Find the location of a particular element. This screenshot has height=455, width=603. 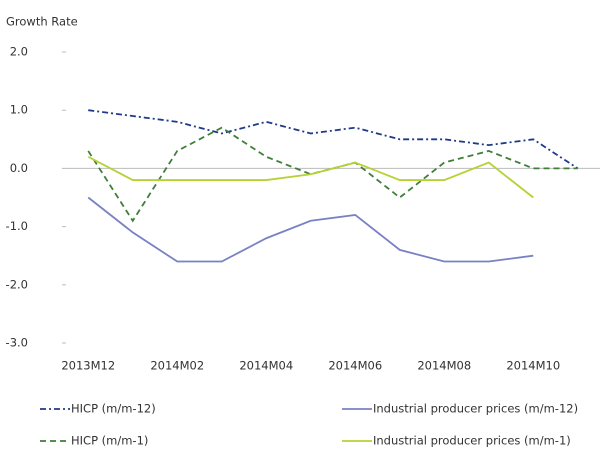

y-tick-label: 0.0 is located at coordinates (19, 168).